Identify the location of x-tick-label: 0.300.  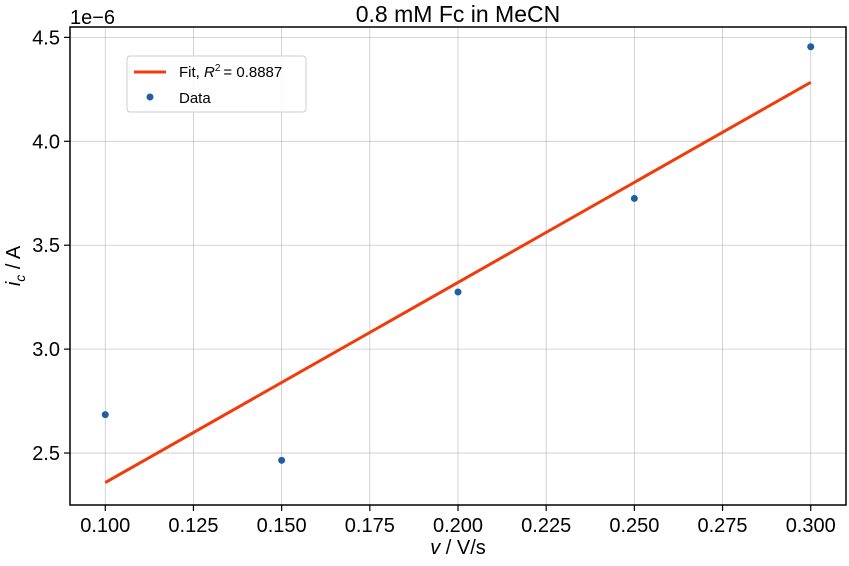
(811, 526).